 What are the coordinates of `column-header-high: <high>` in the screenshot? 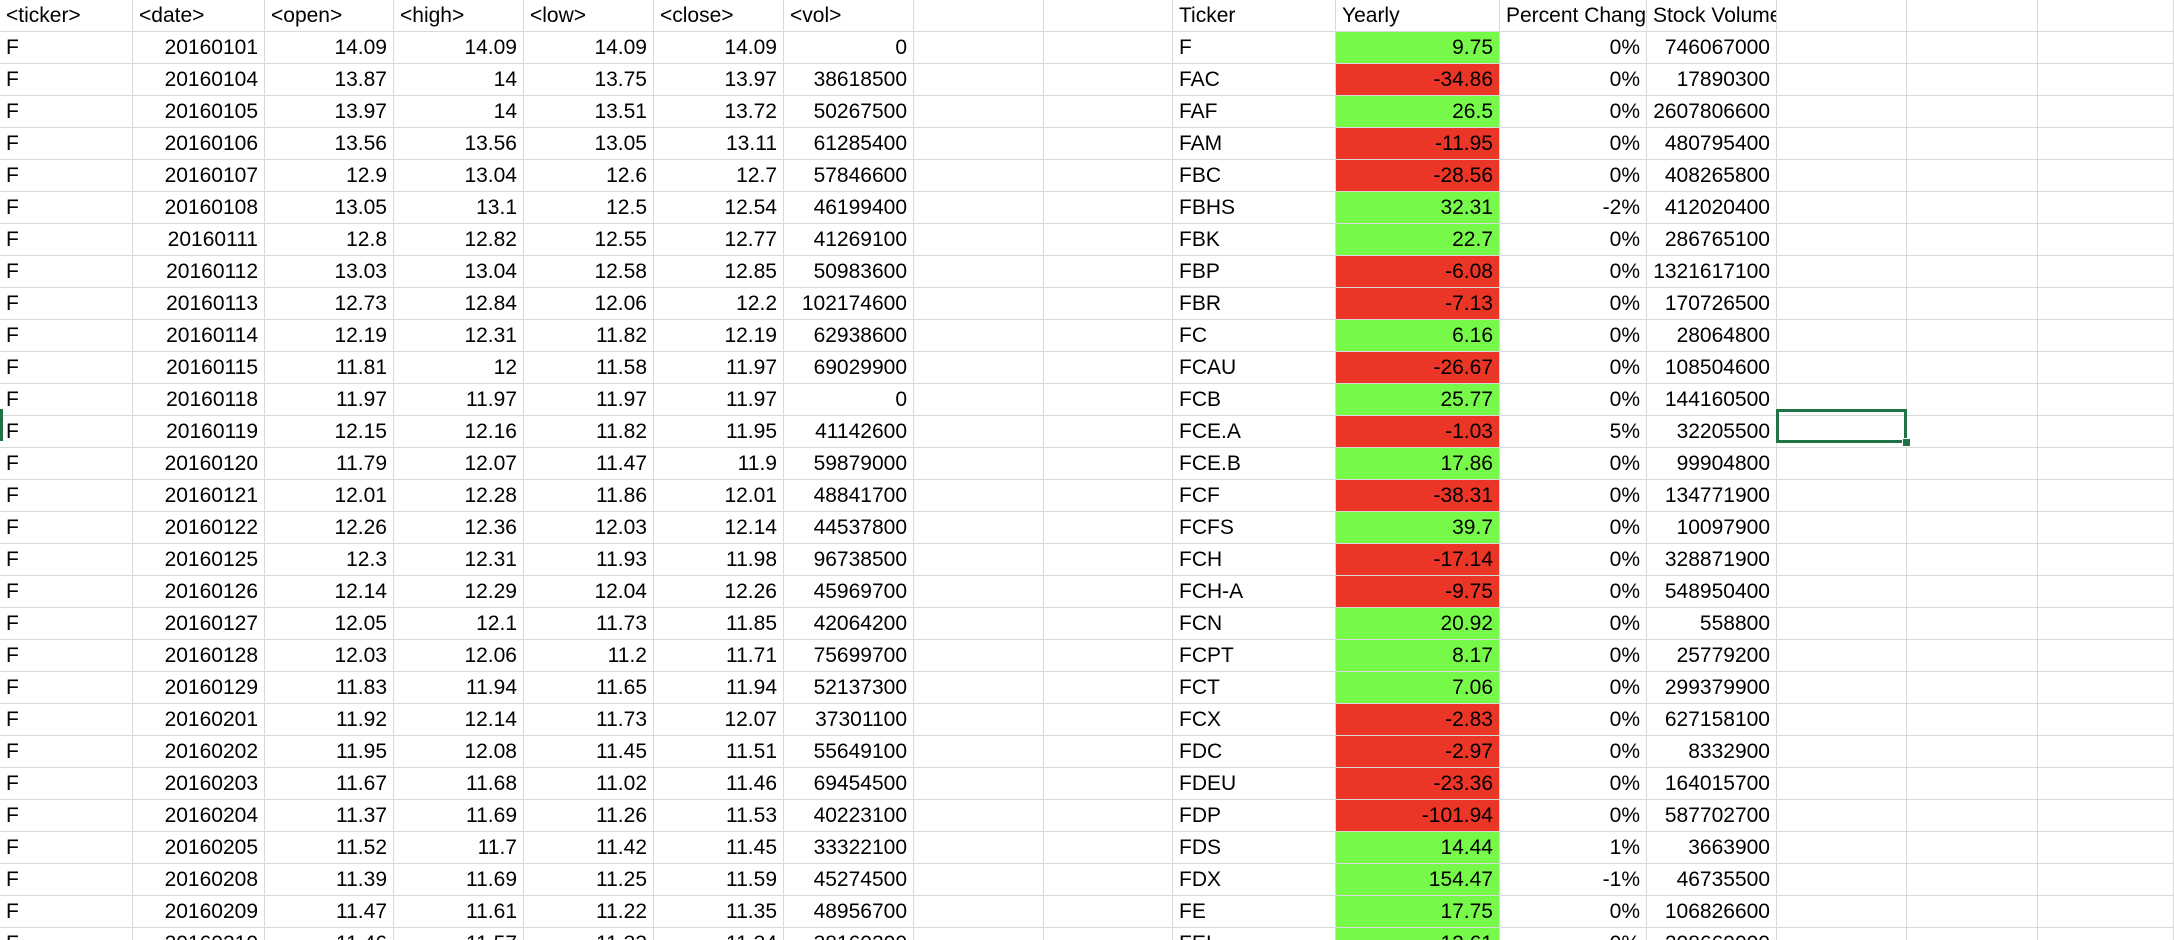 It's located at (459, 16).